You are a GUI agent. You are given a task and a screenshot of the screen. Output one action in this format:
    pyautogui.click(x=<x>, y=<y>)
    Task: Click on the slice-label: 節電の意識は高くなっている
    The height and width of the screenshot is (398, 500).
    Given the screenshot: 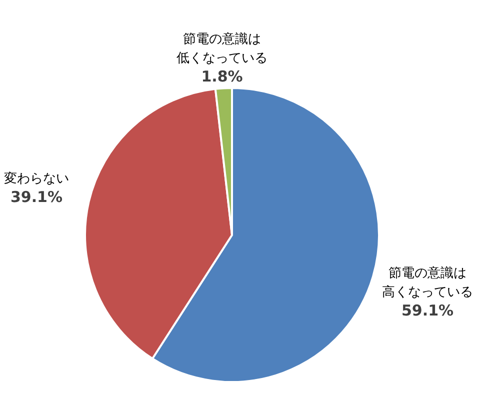 What is the action you would take?
    pyautogui.click(x=428, y=283)
    